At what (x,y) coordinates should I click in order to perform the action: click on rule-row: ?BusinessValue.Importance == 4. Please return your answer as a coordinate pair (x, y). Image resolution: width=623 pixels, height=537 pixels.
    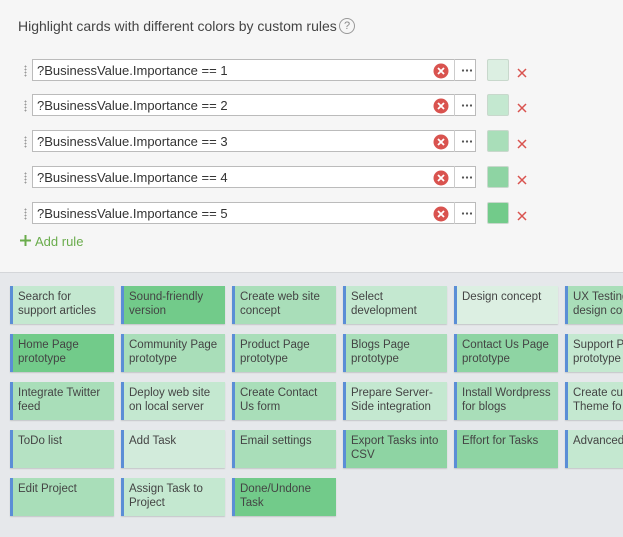
    Looking at the image, I should click on (311, 178).